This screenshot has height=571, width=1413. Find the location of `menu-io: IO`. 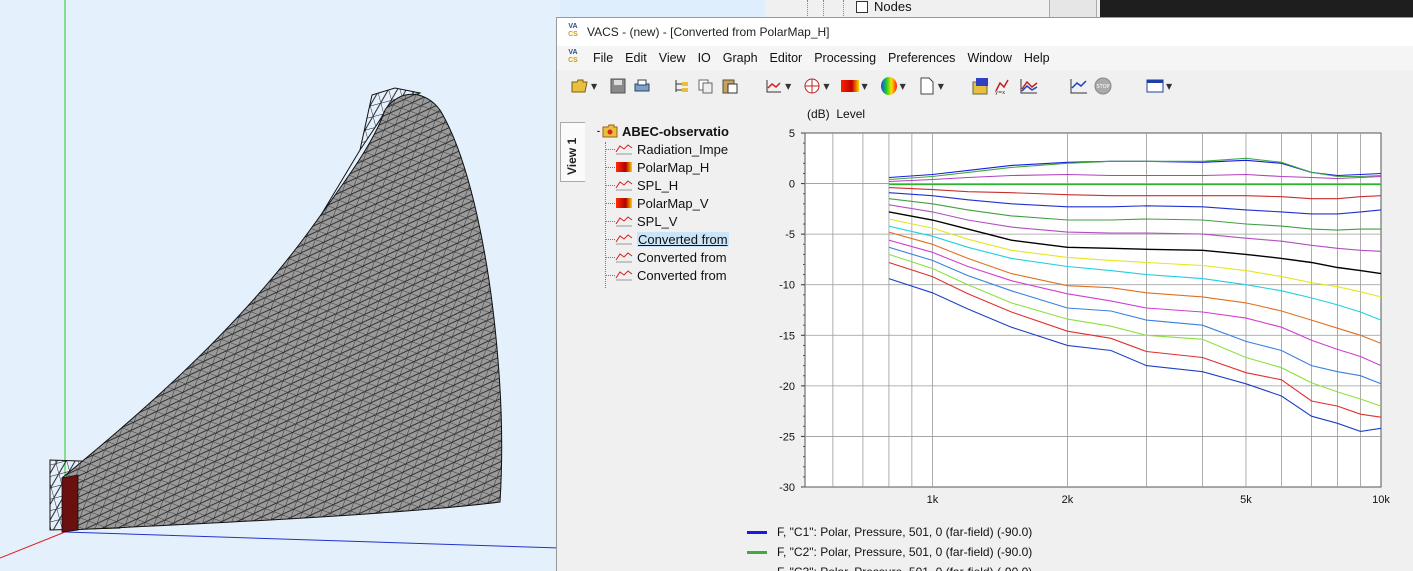

menu-io: IO is located at coordinates (704, 58).